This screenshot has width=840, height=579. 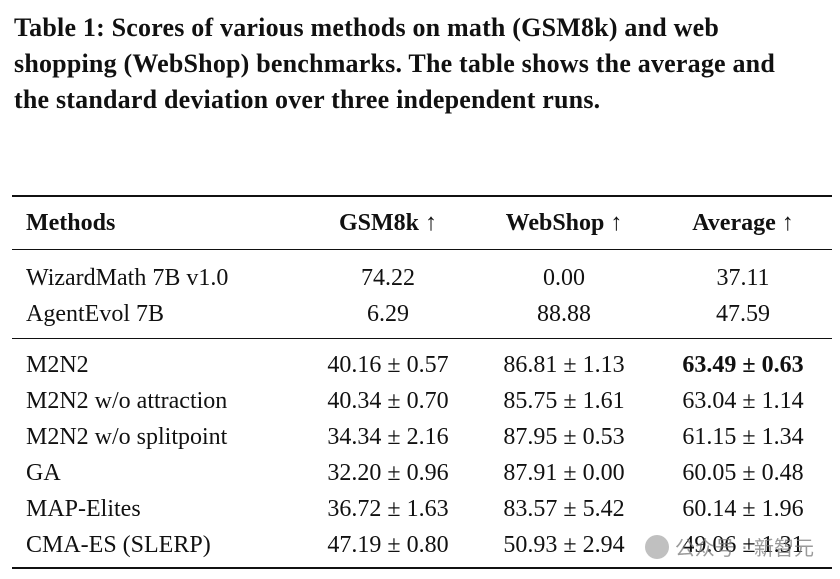 I want to click on table-row: WizardMath 7B v1.0 74.22 0.00 37.11, so click(x=422, y=273).